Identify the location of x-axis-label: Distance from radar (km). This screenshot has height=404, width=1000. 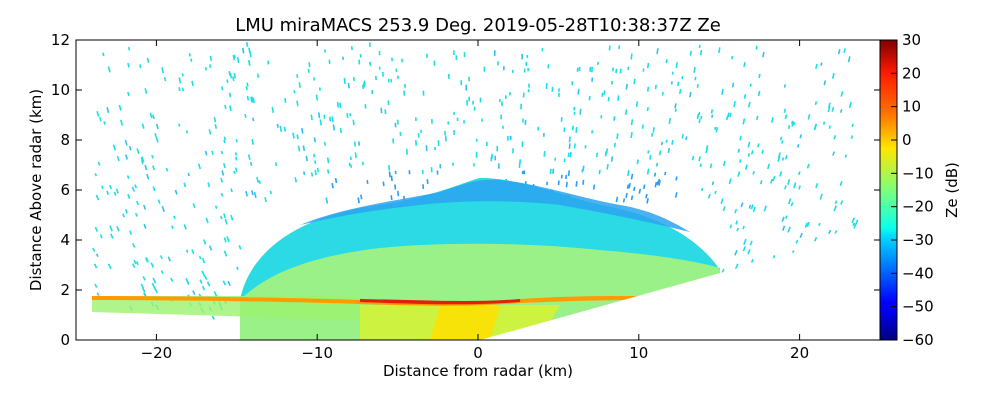
(478, 371).